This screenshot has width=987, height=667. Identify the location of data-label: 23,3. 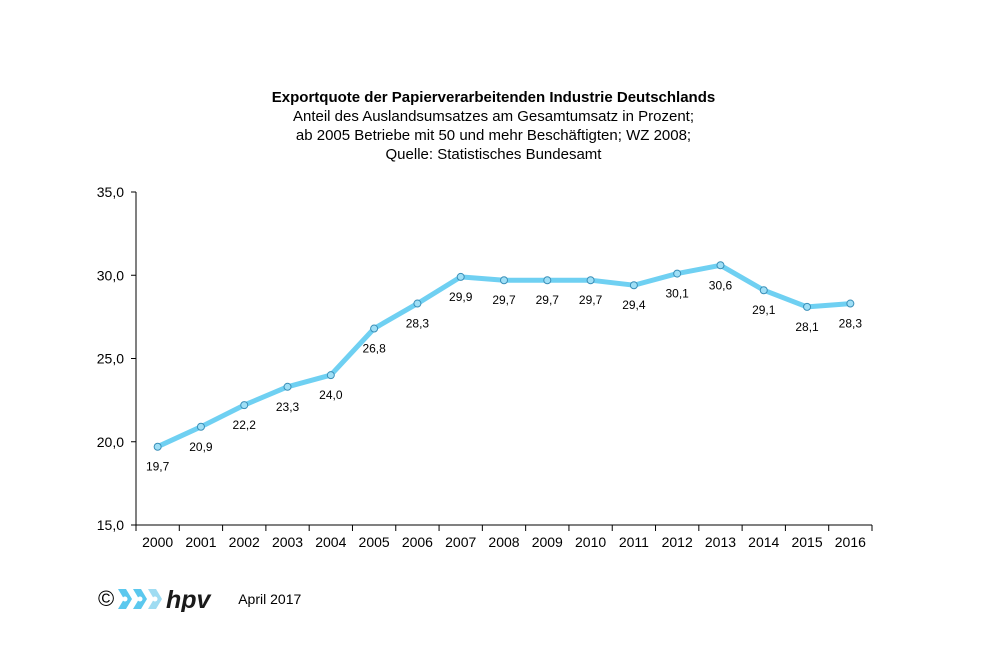
(288, 407).